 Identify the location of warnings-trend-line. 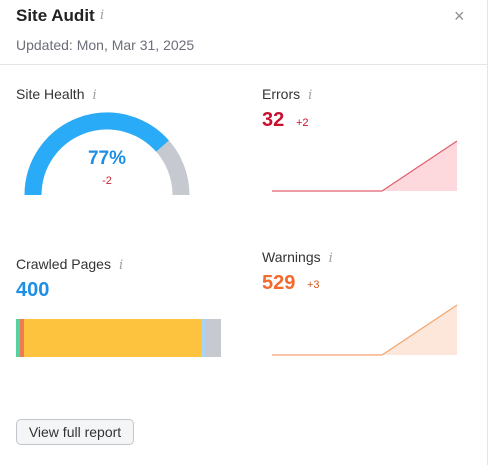
(365, 330).